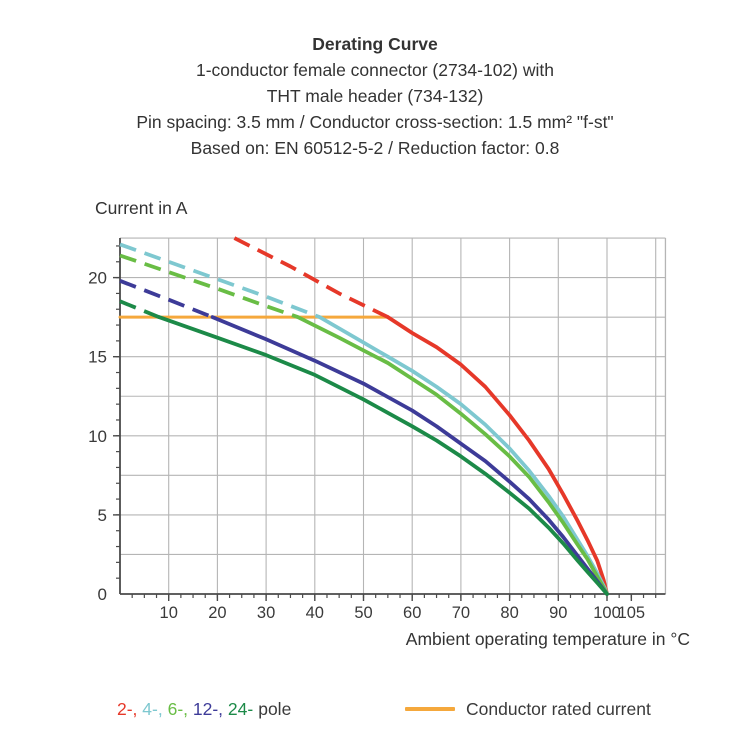 Image resolution: width=750 pixels, height=750 pixels. Describe the element at coordinates (97, 357) in the screenshot. I see `y-tick-label: 15` at that location.